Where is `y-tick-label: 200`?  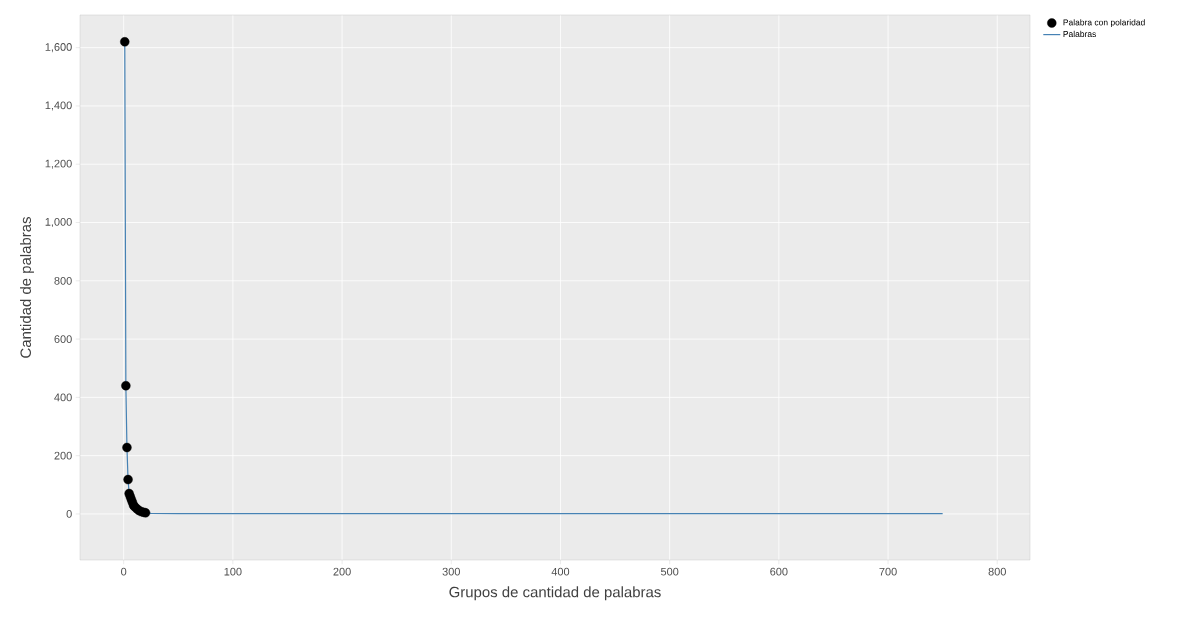
y-tick-label: 200 is located at coordinates (63, 455).